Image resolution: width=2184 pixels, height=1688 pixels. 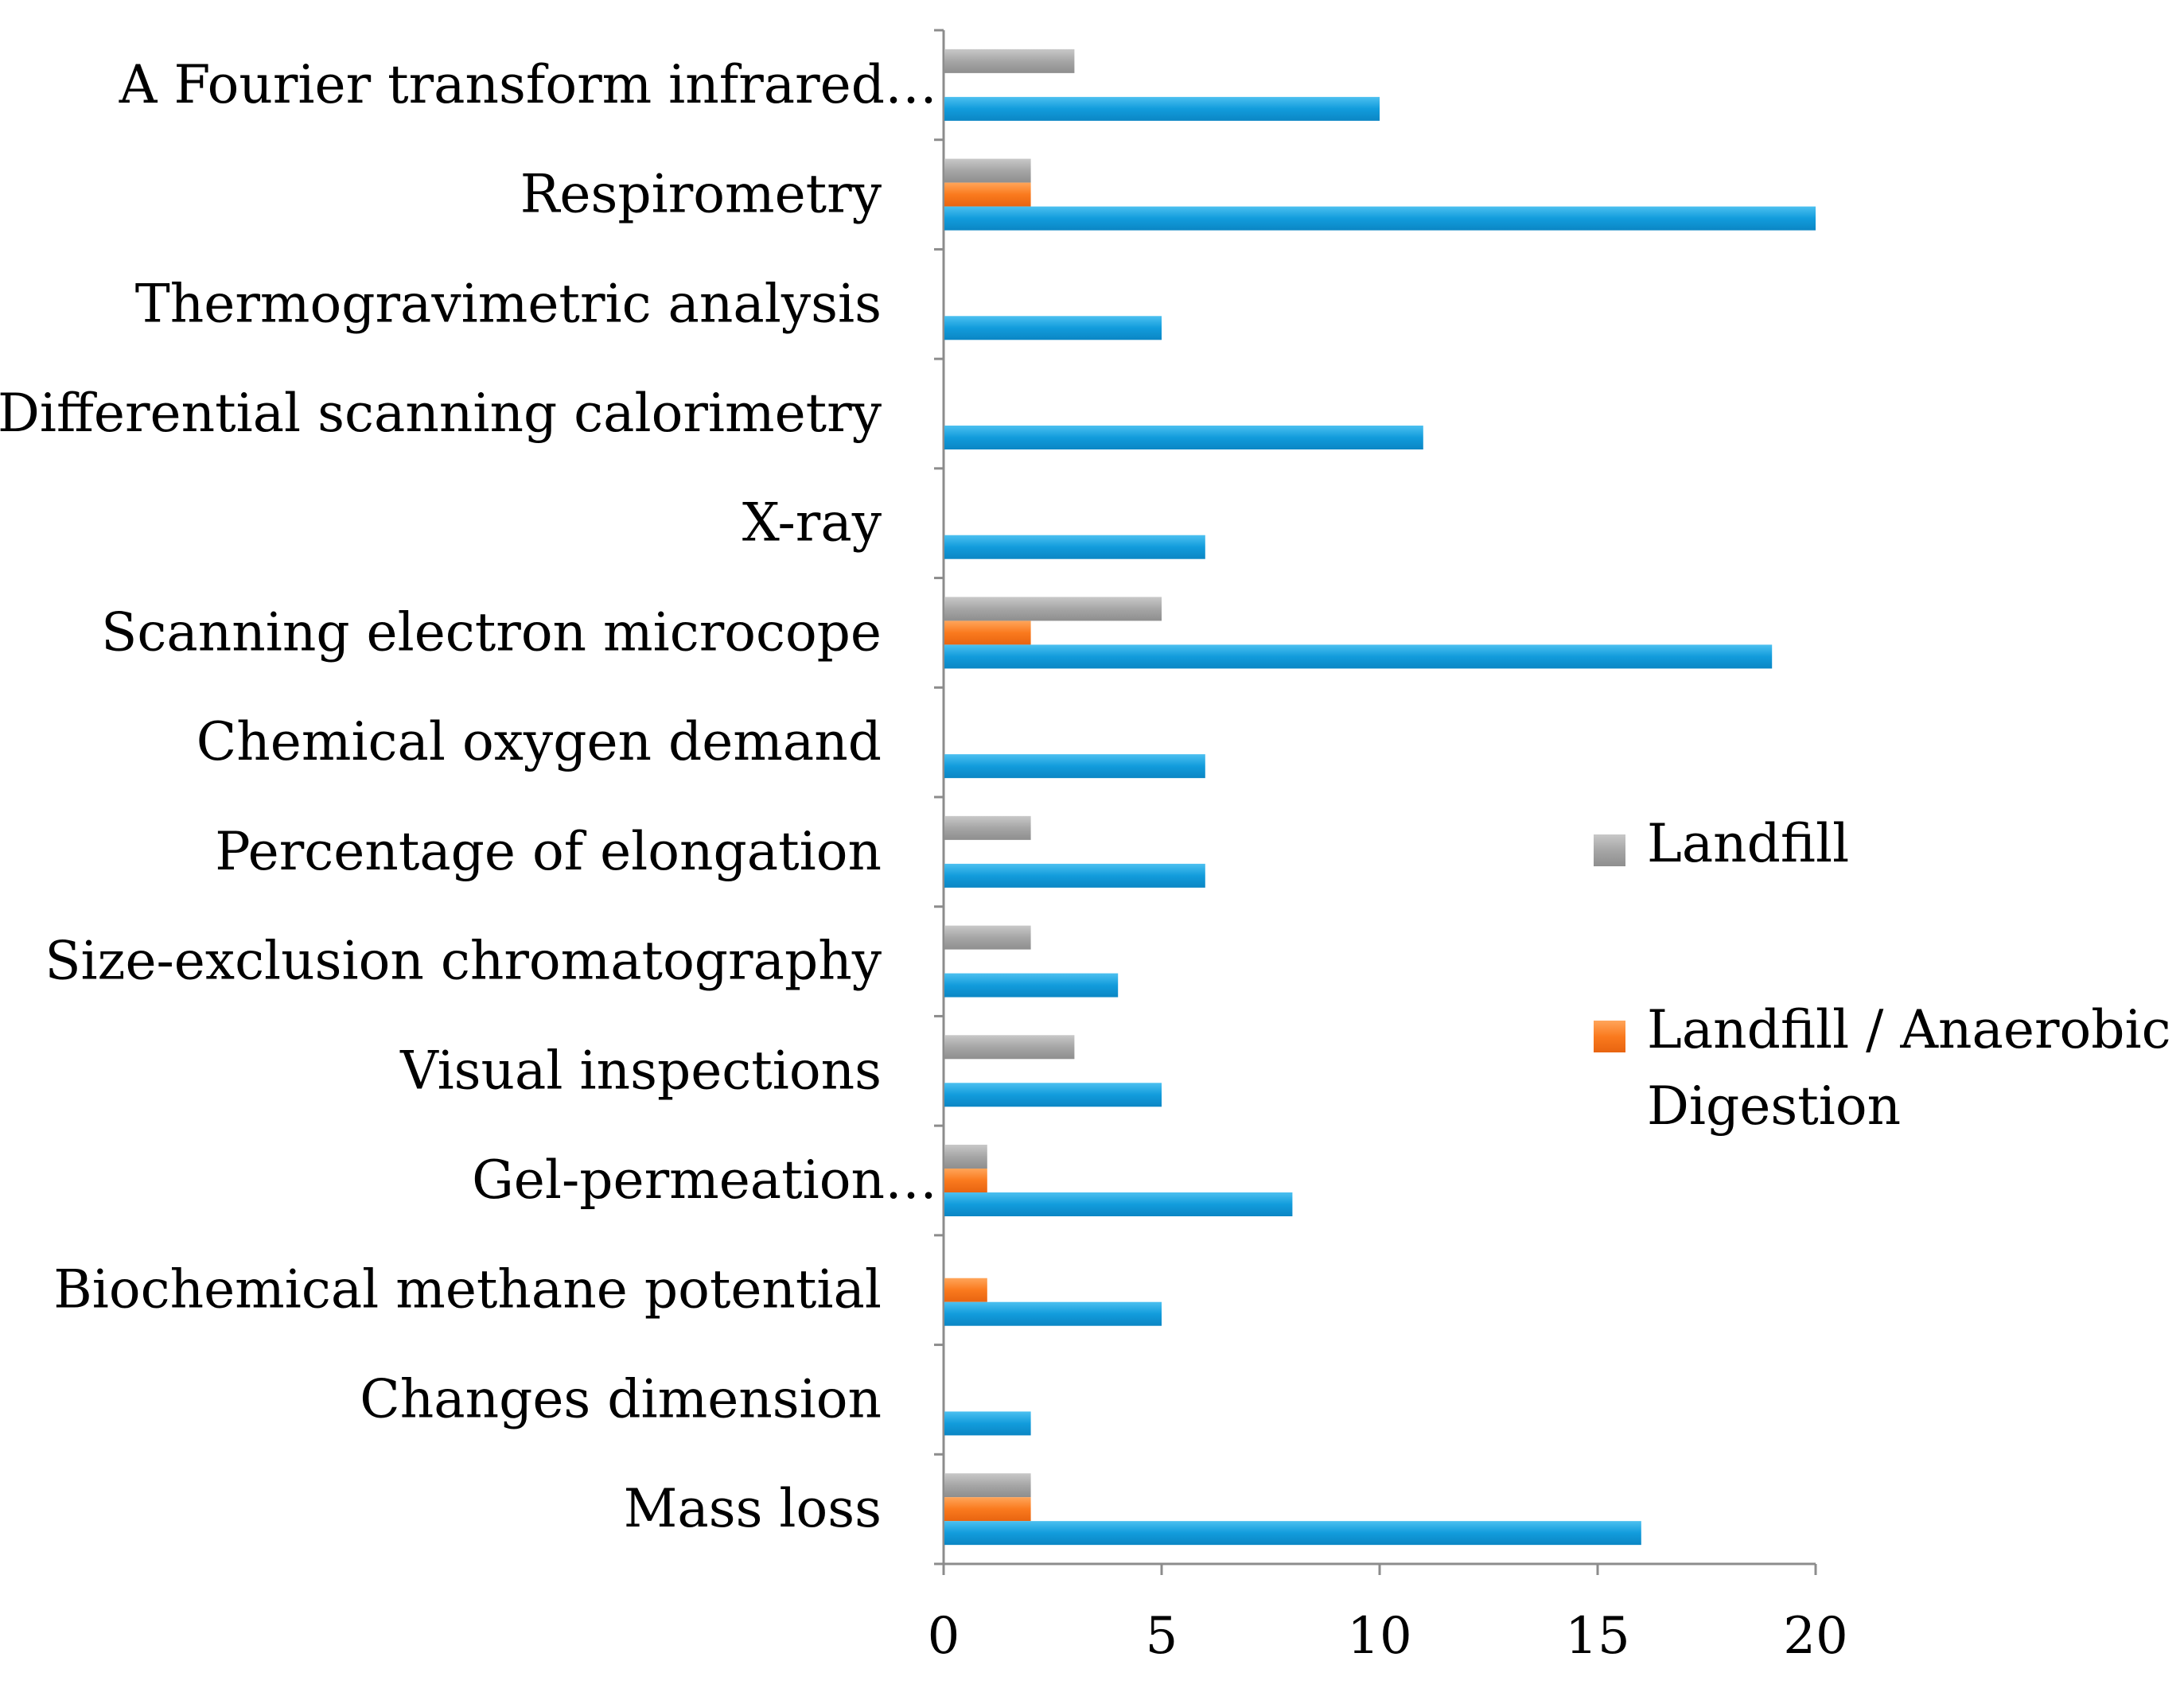 I want to click on x-tick-label: 15, so click(x=1597, y=1636).